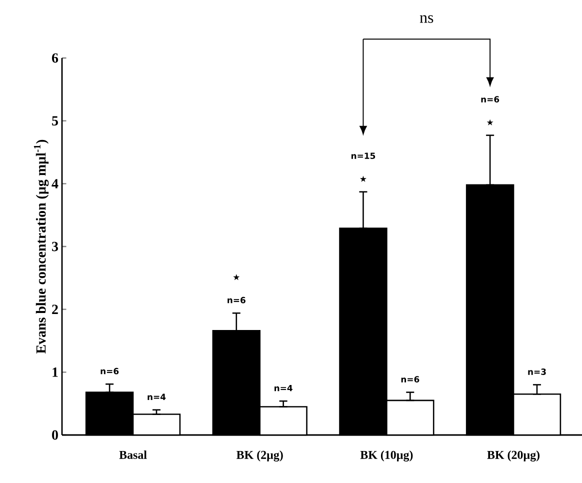 The height and width of the screenshot is (483, 582). I want to click on x-tick-label: BK (10µg), so click(386, 456).